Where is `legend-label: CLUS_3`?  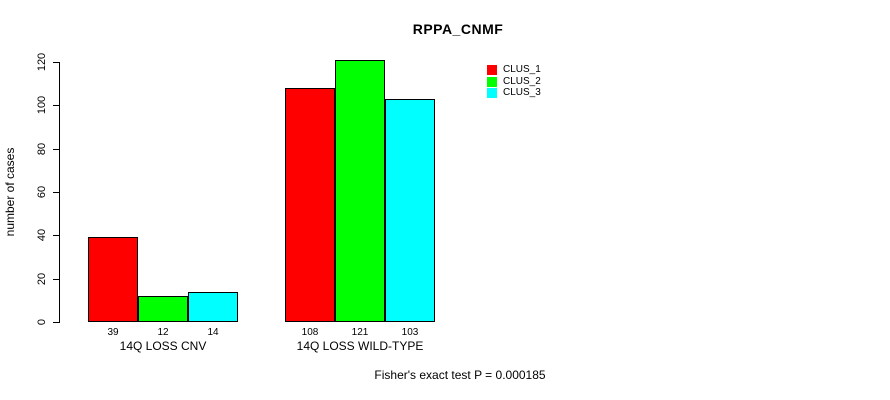
legend-label: CLUS_3 is located at coordinates (522, 93).